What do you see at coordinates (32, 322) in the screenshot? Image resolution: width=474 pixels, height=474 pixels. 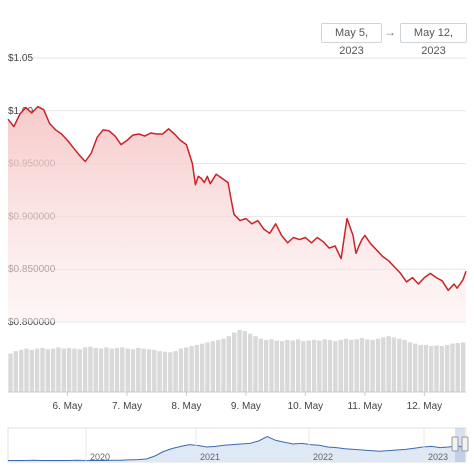 I see `y-tick-label: $0.800000` at bounding box center [32, 322].